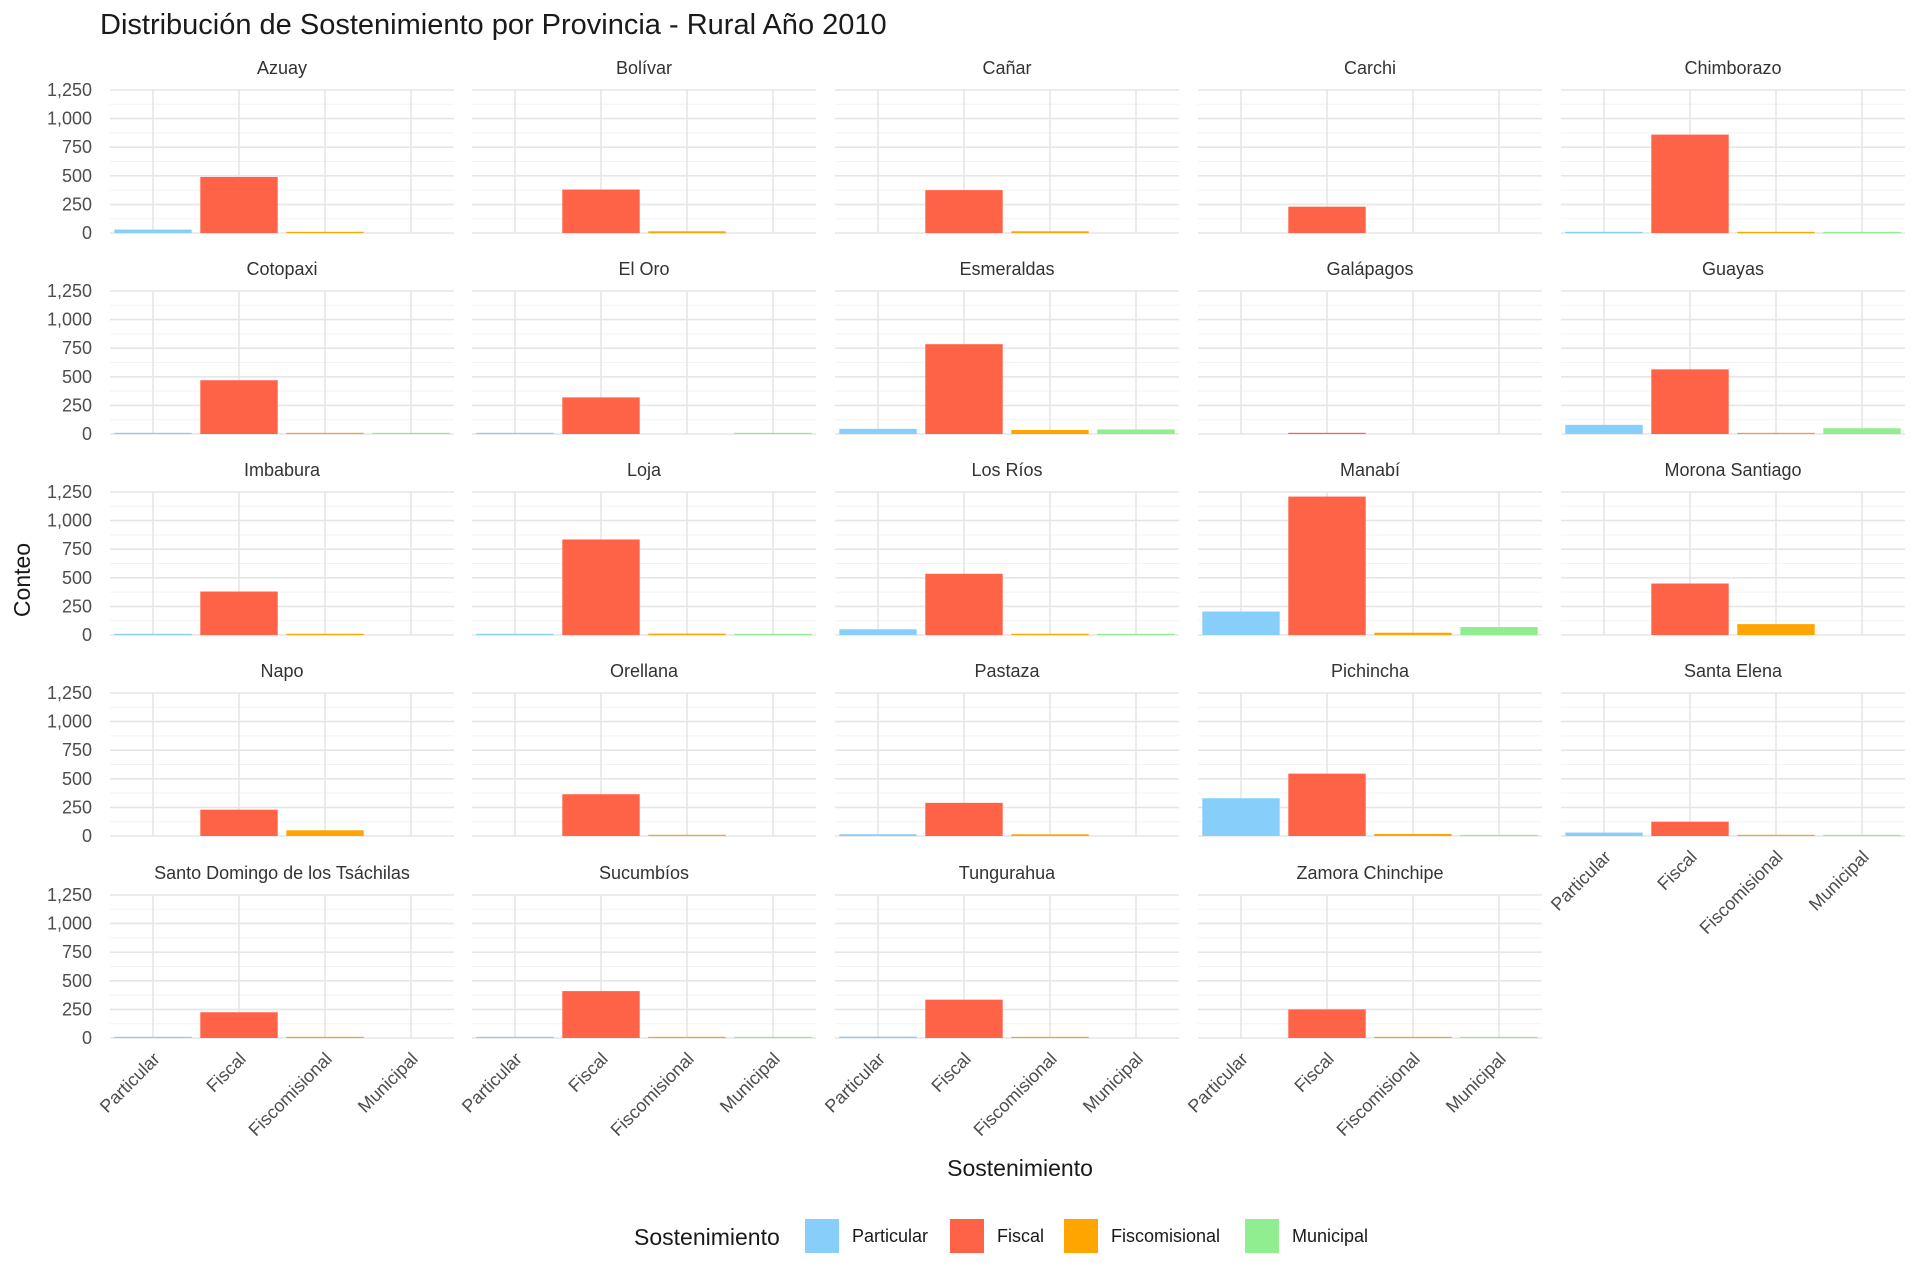  What do you see at coordinates (1006, 269) in the screenshot?
I see `panel-title: Esmeraldas` at bounding box center [1006, 269].